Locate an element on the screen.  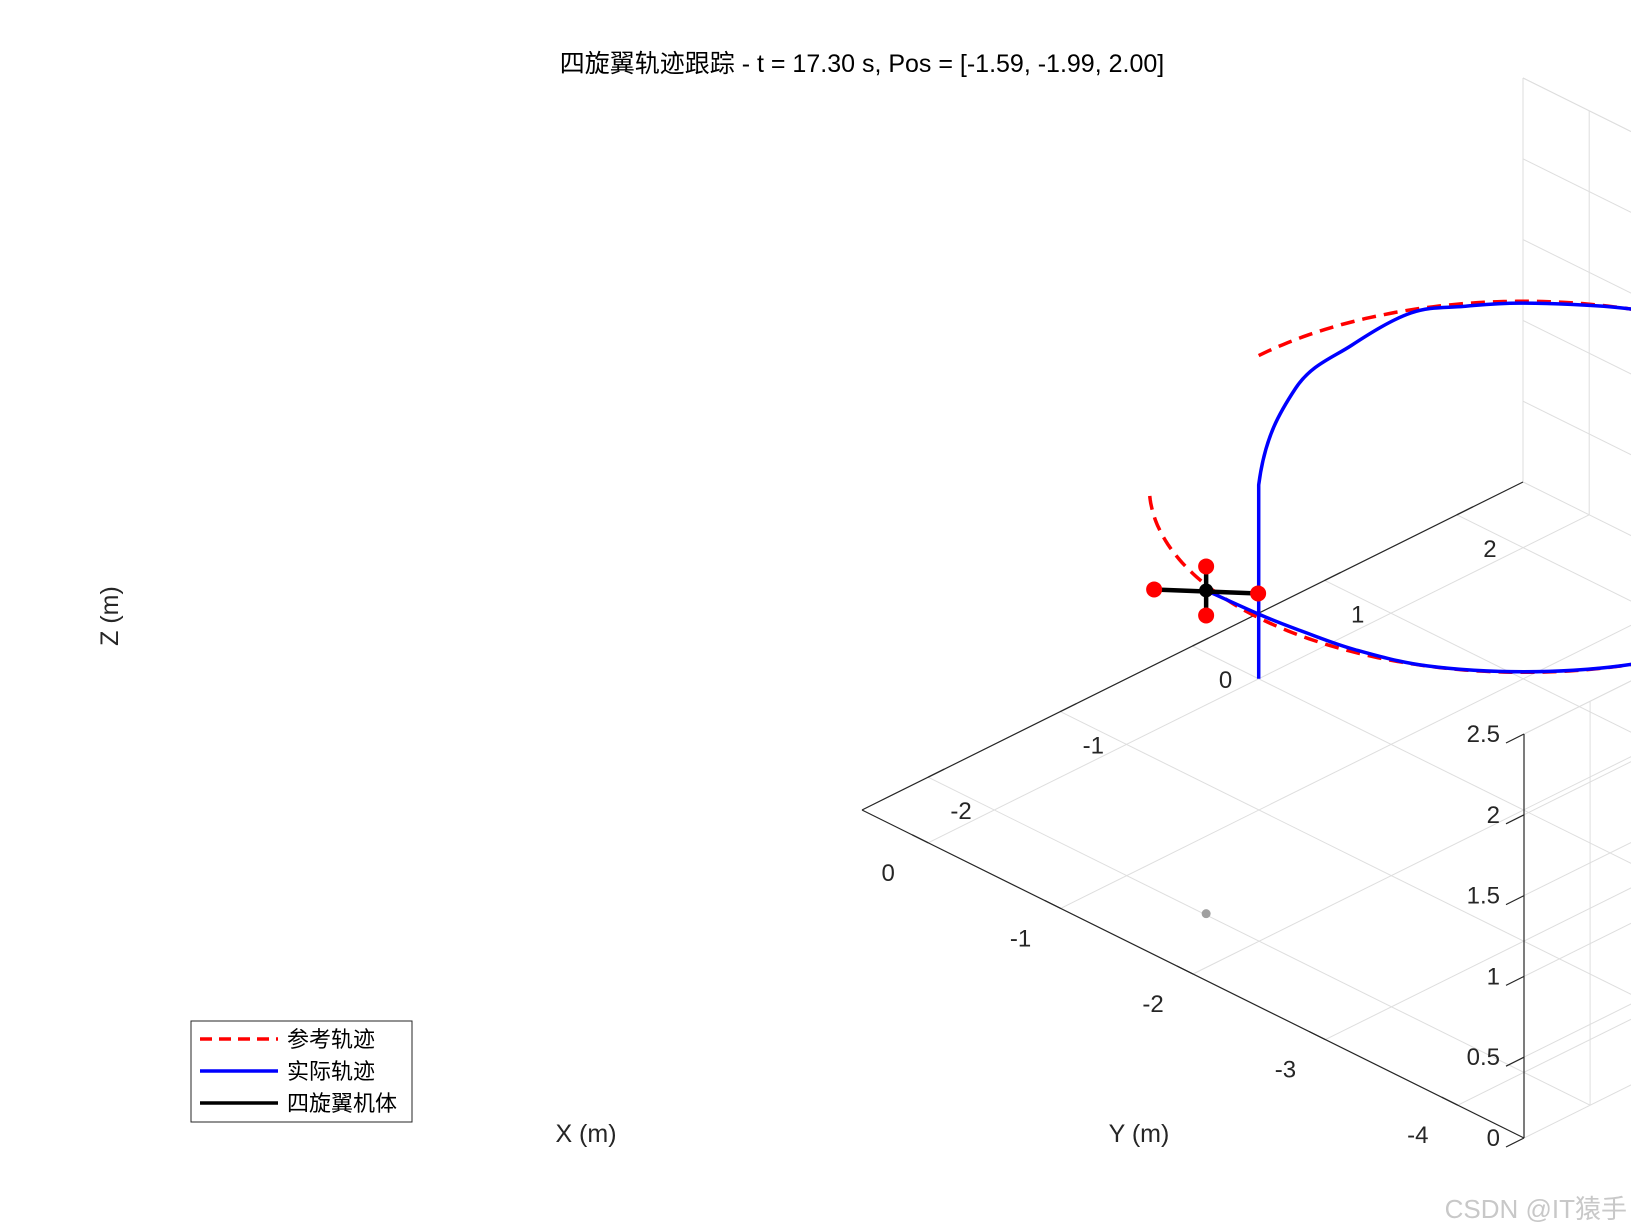
plot-series is located at coordinates (1388, 609).